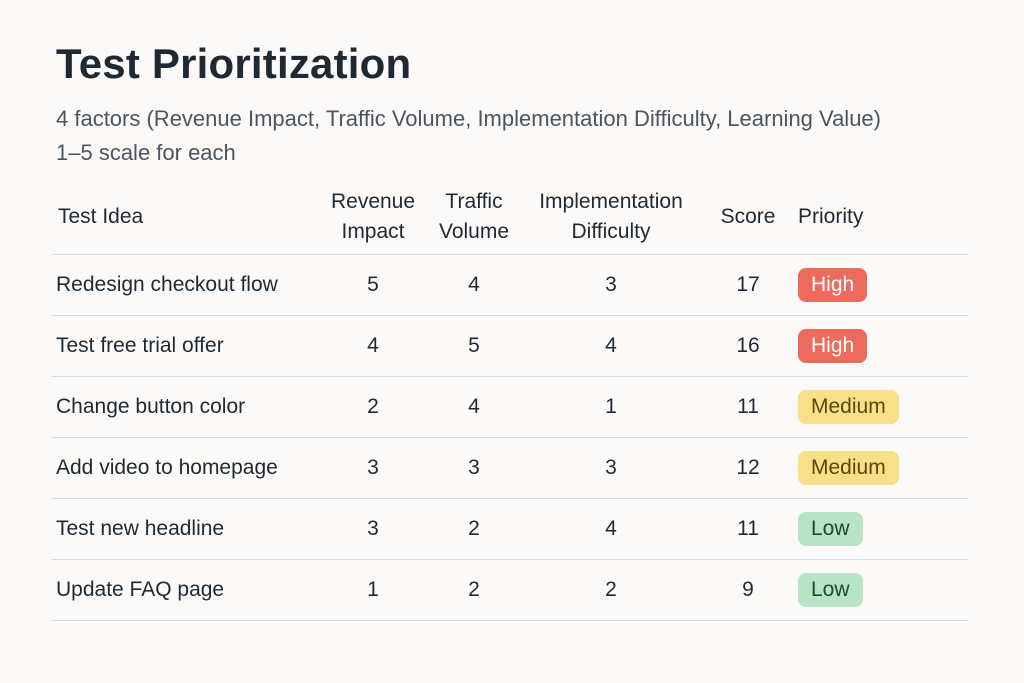  What do you see at coordinates (474, 346) in the screenshot?
I see `cell-traffic-volume: 5` at bounding box center [474, 346].